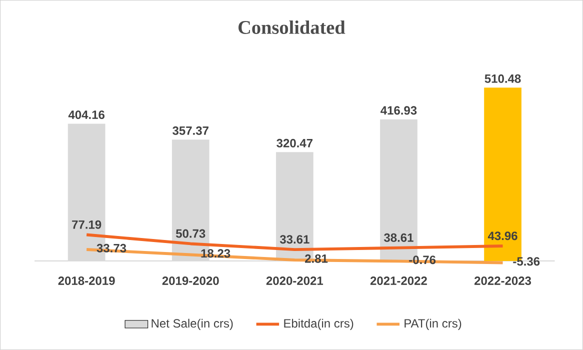 Image resolution: width=583 pixels, height=350 pixels. What do you see at coordinates (503, 281) in the screenshot?
I see `x-tick-label: 2022-2023` at bounding box center [503, 281].